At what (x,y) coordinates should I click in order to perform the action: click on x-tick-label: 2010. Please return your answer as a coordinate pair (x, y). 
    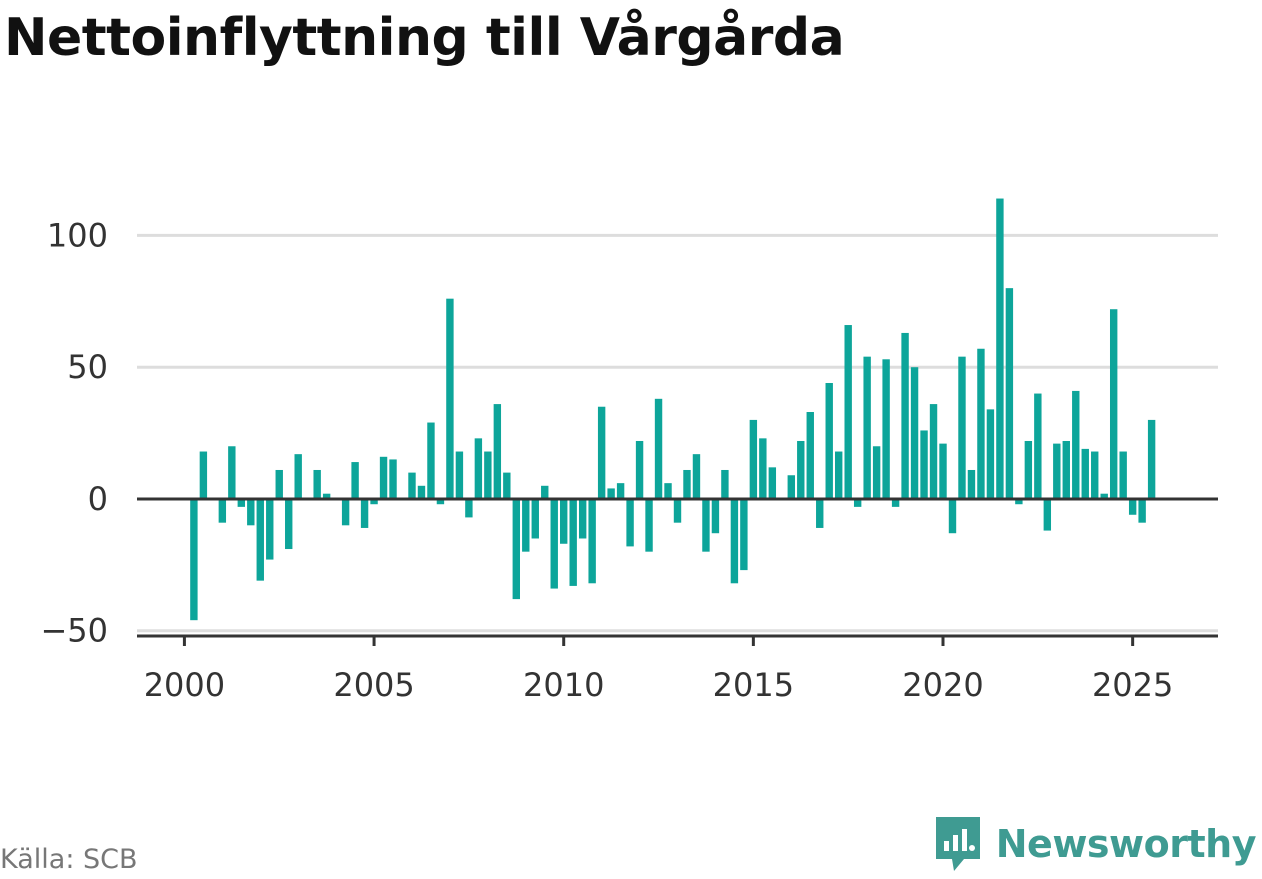
    Looking at the image, I should click on (563, 685).